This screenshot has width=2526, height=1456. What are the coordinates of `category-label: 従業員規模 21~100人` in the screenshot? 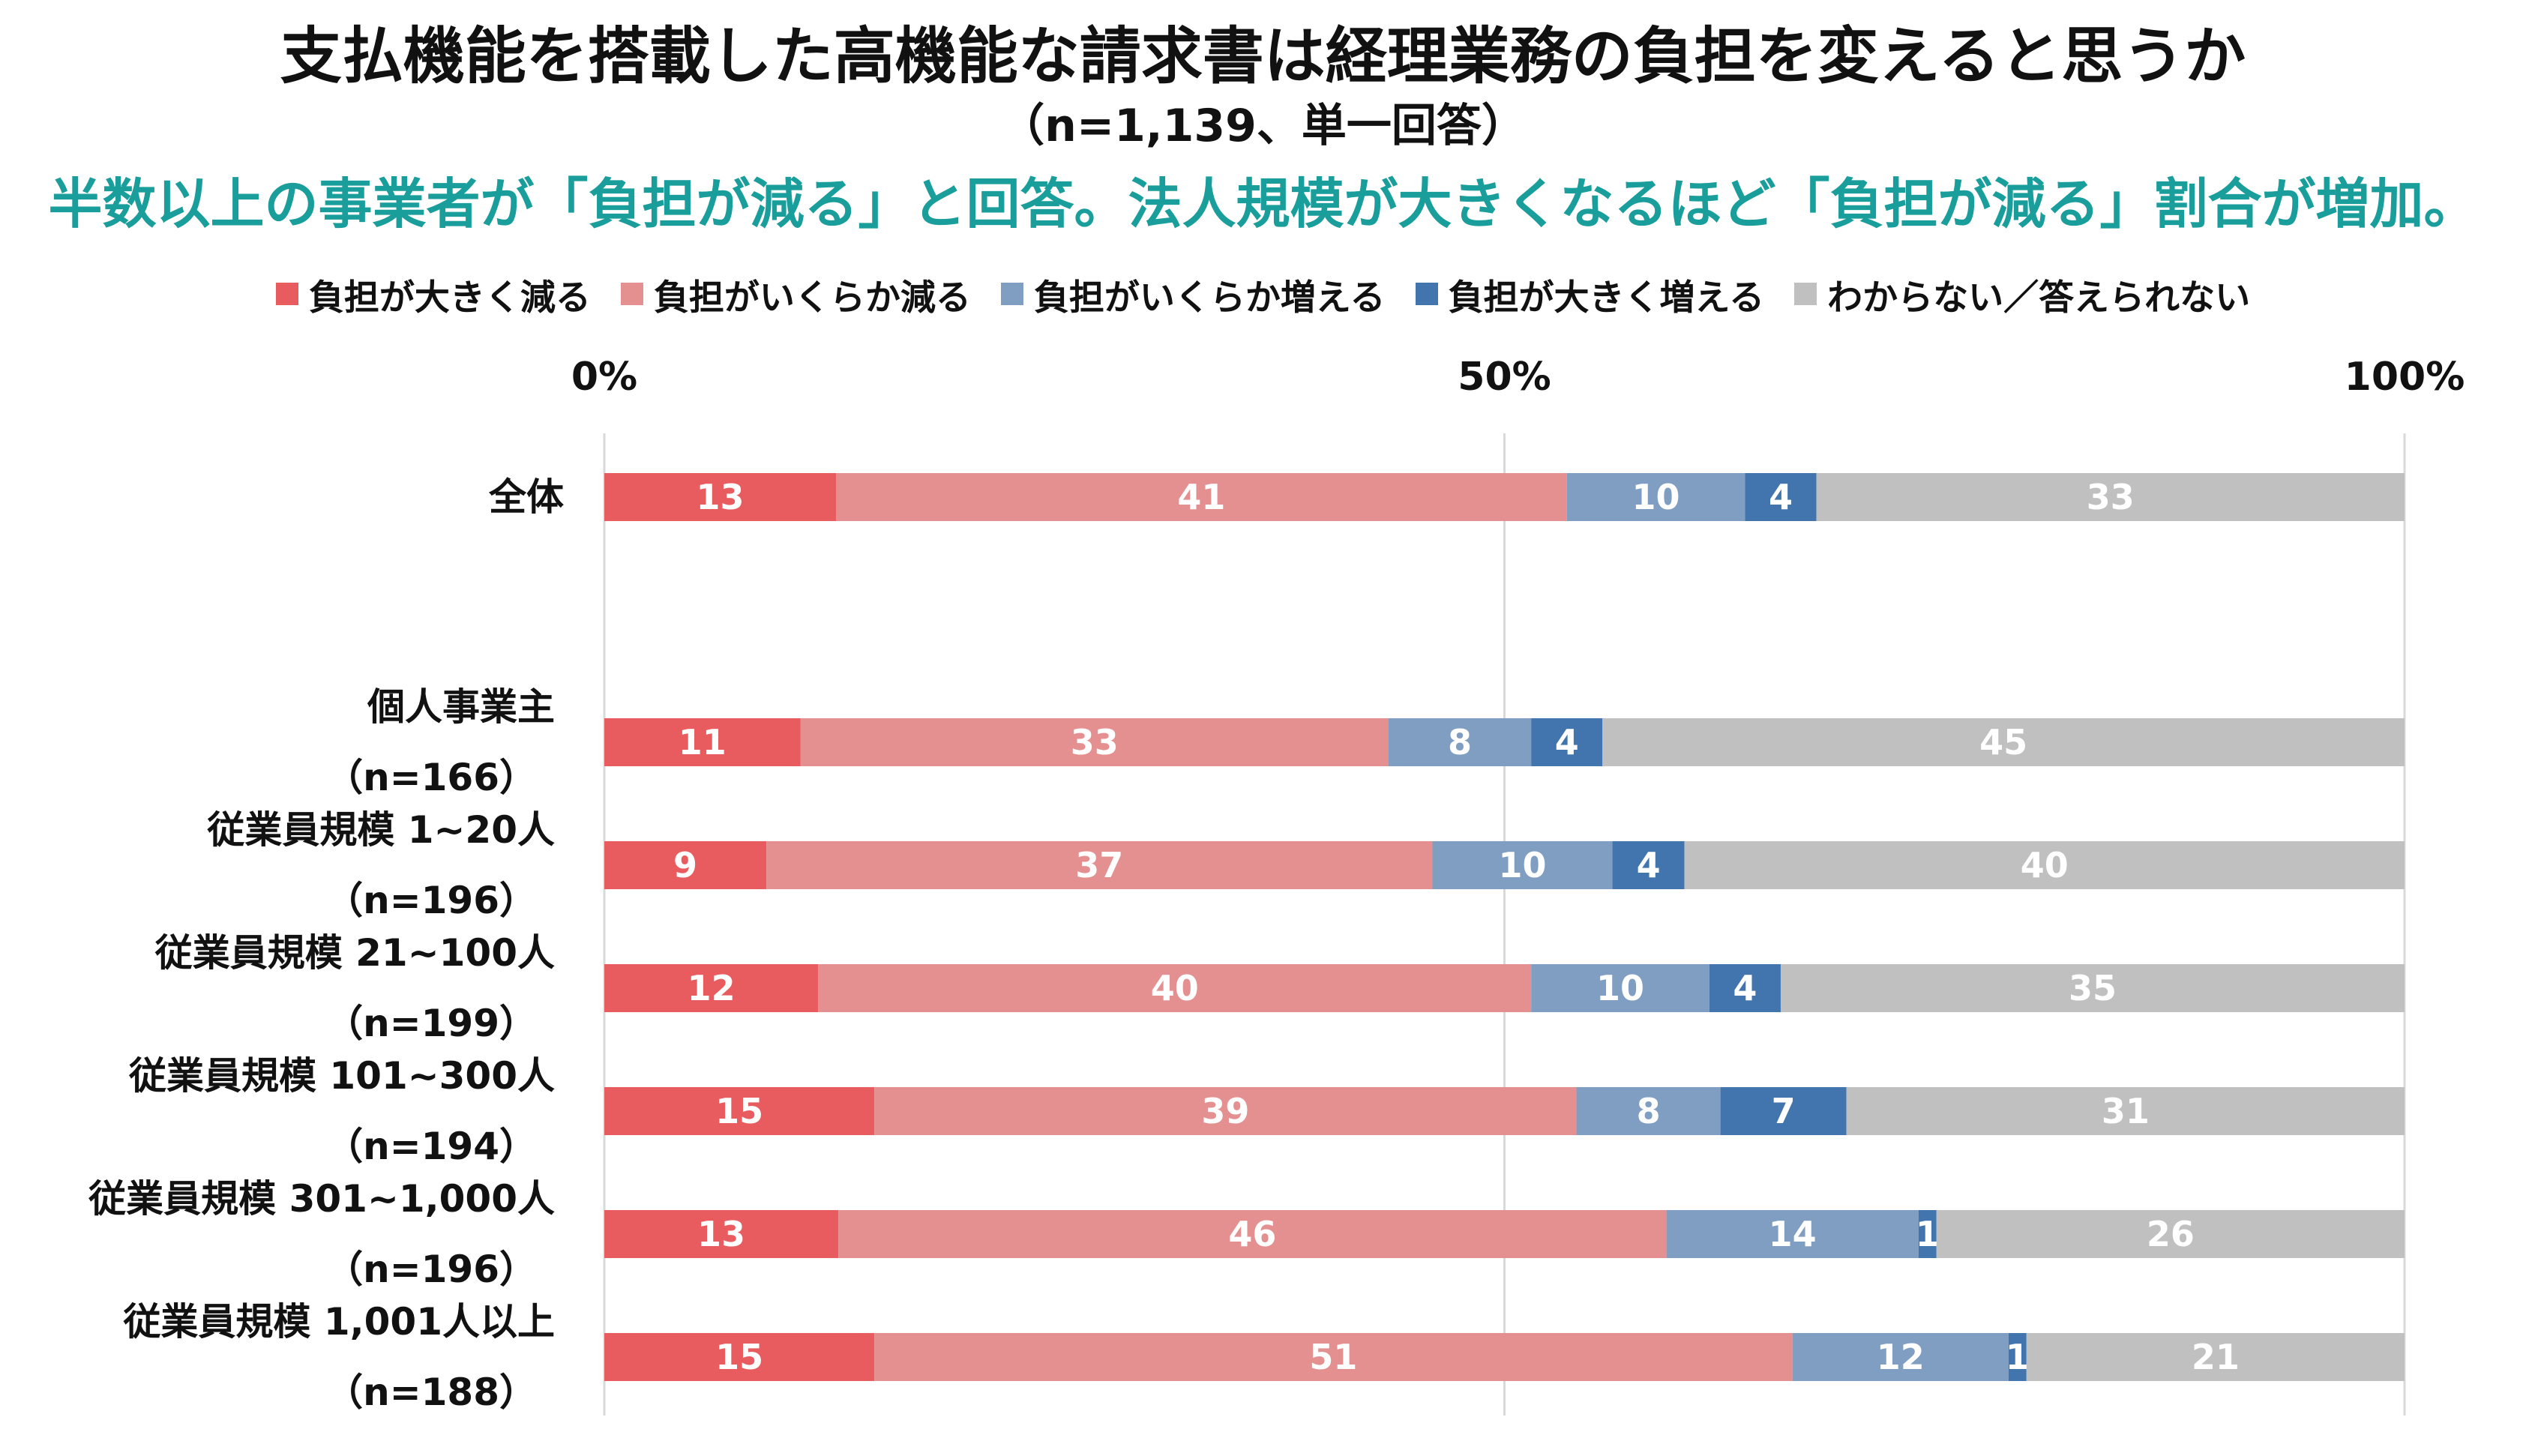 It's located at (354, 953).